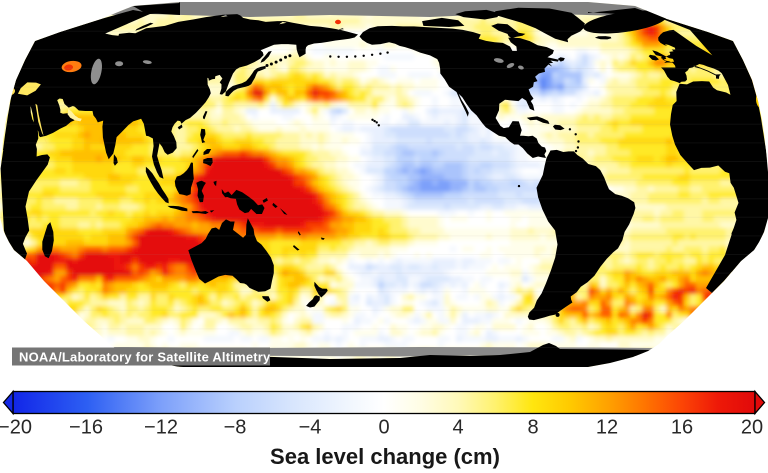 This screenshot has width=768, height=473. Describe the element at coordinates (385, 456) in the screenshot. I see `svg-text: Sea level change (cm)` at that location.